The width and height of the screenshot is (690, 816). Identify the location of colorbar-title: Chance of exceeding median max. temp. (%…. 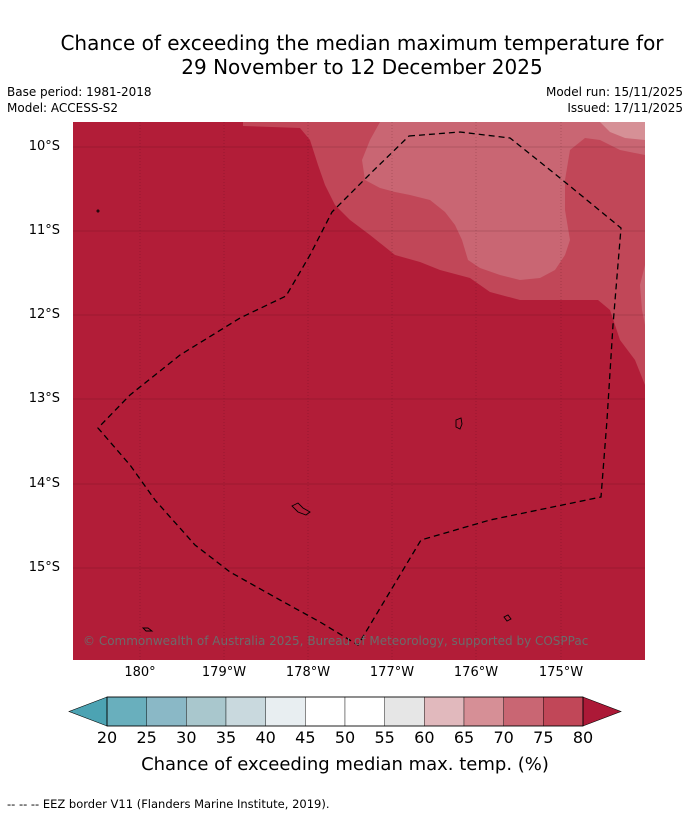
(345, 764).